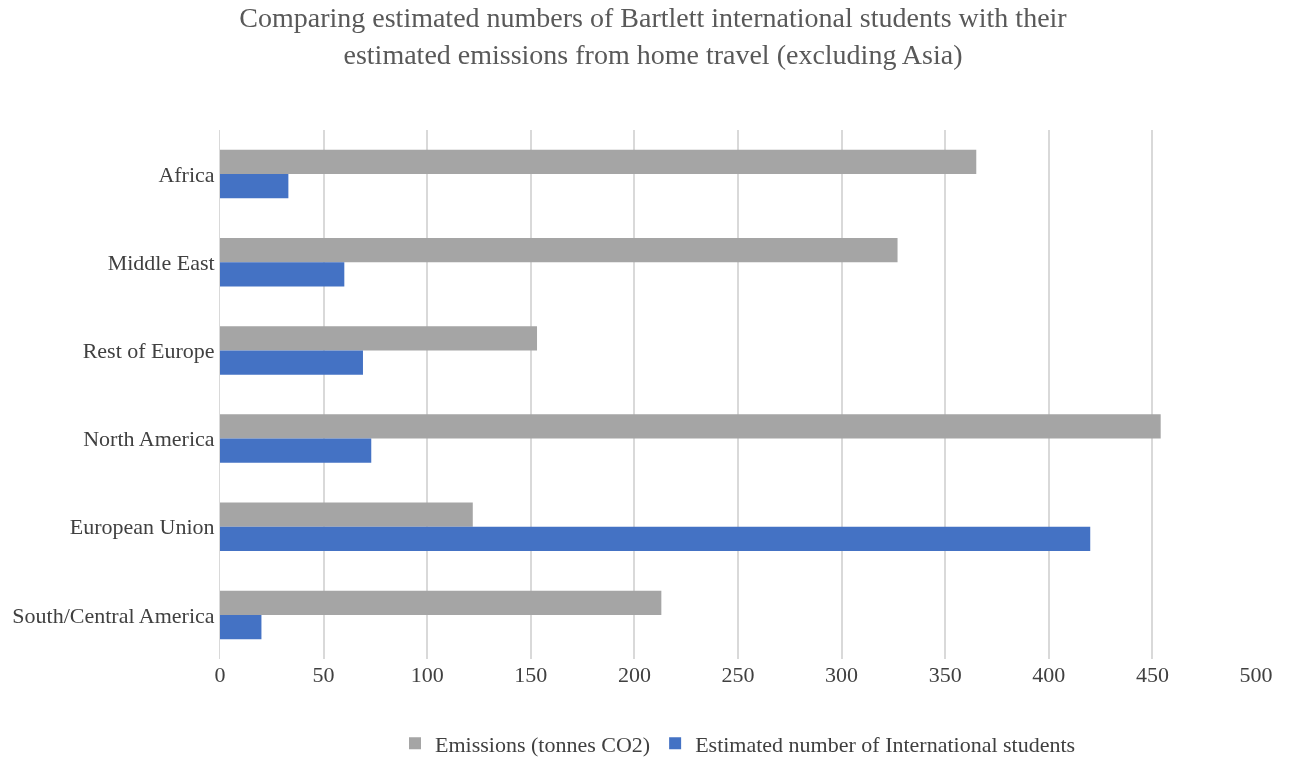  What do you see at coordinates (885, 744) in the screenshot?
I see `legend-label: Estimated number of International students` at bounding box center [885, 744].